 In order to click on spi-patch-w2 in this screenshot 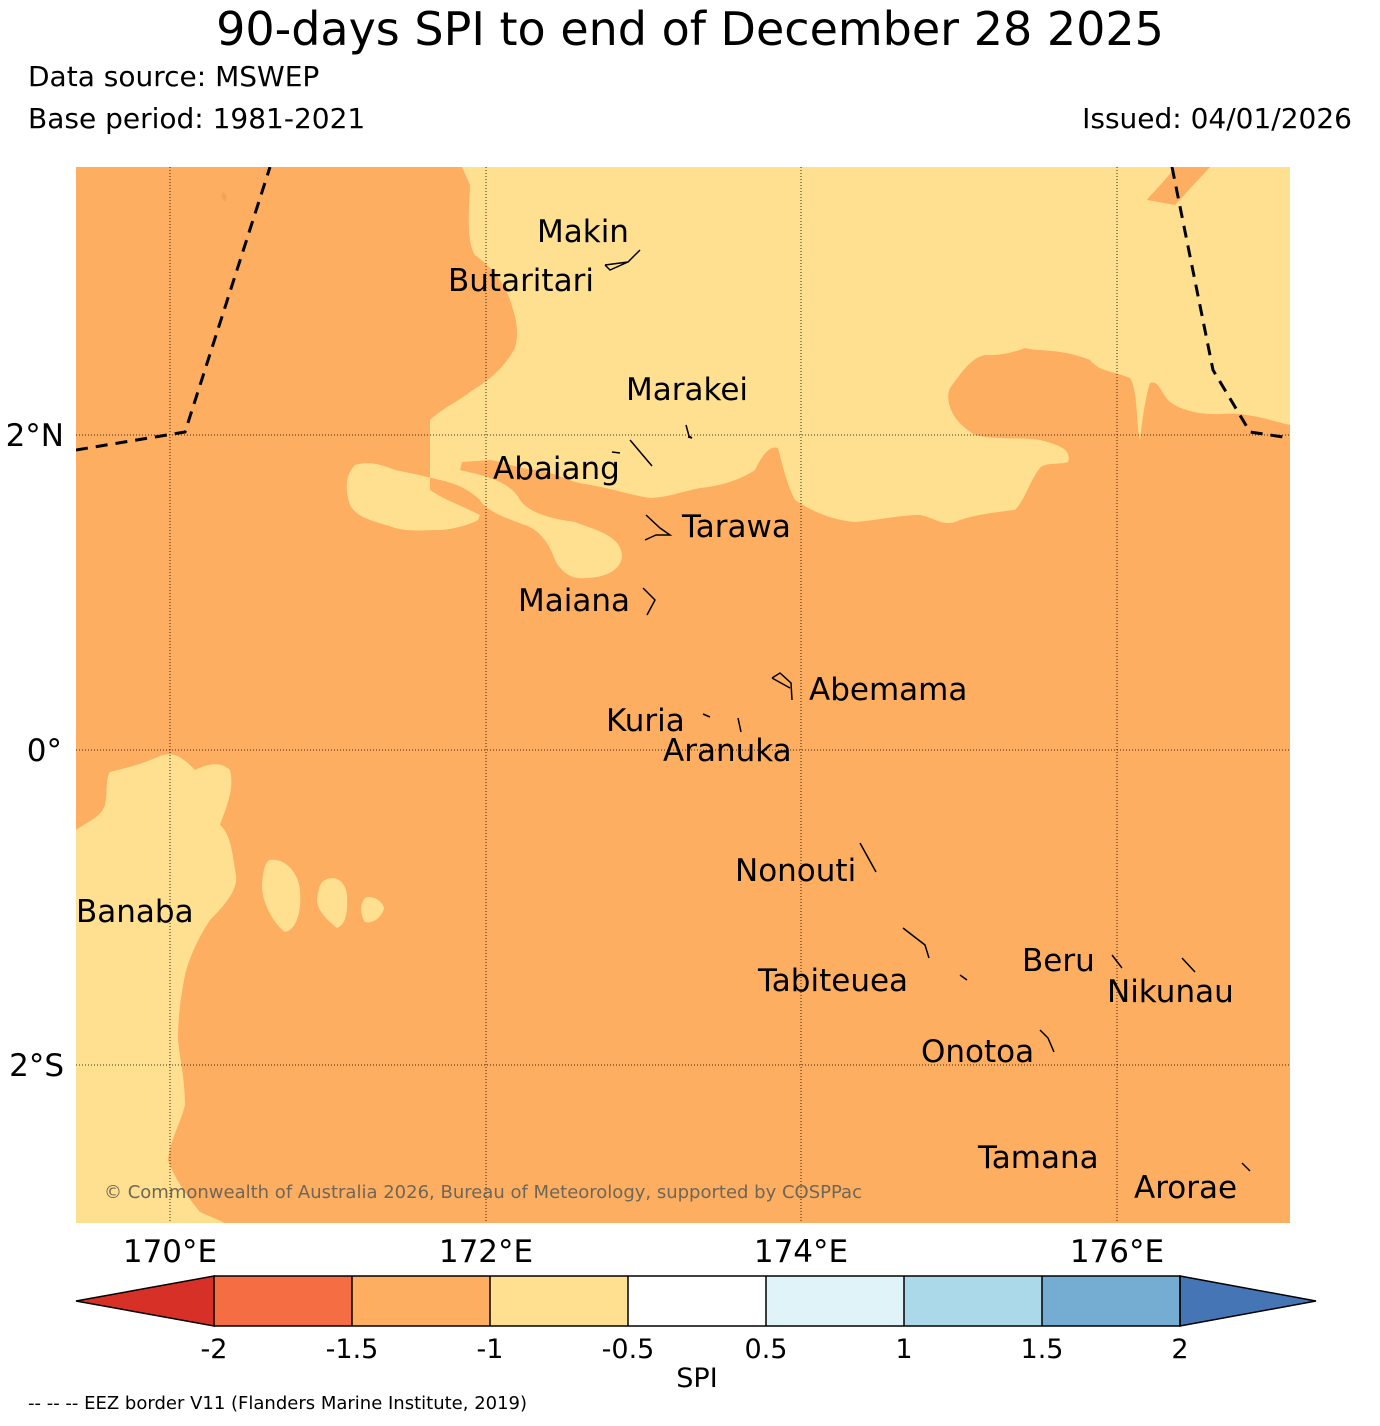, I will do `click(332, 903)`.